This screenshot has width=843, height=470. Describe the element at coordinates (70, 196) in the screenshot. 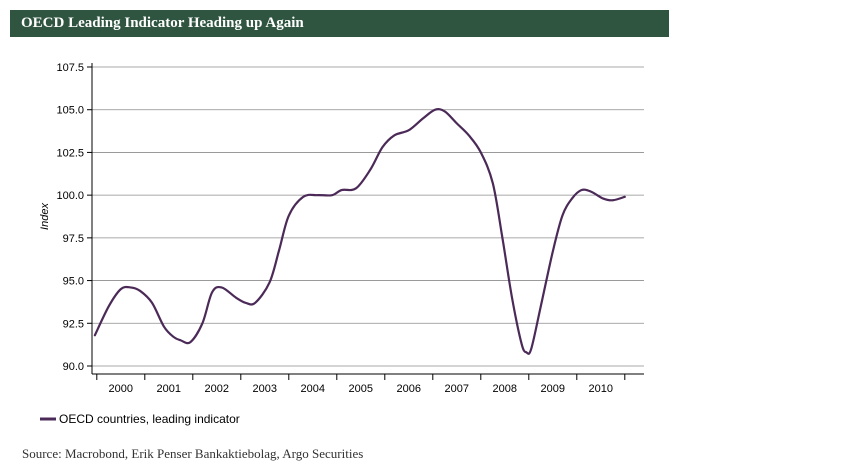

I see `y-tick-label: 100.0` at that location.